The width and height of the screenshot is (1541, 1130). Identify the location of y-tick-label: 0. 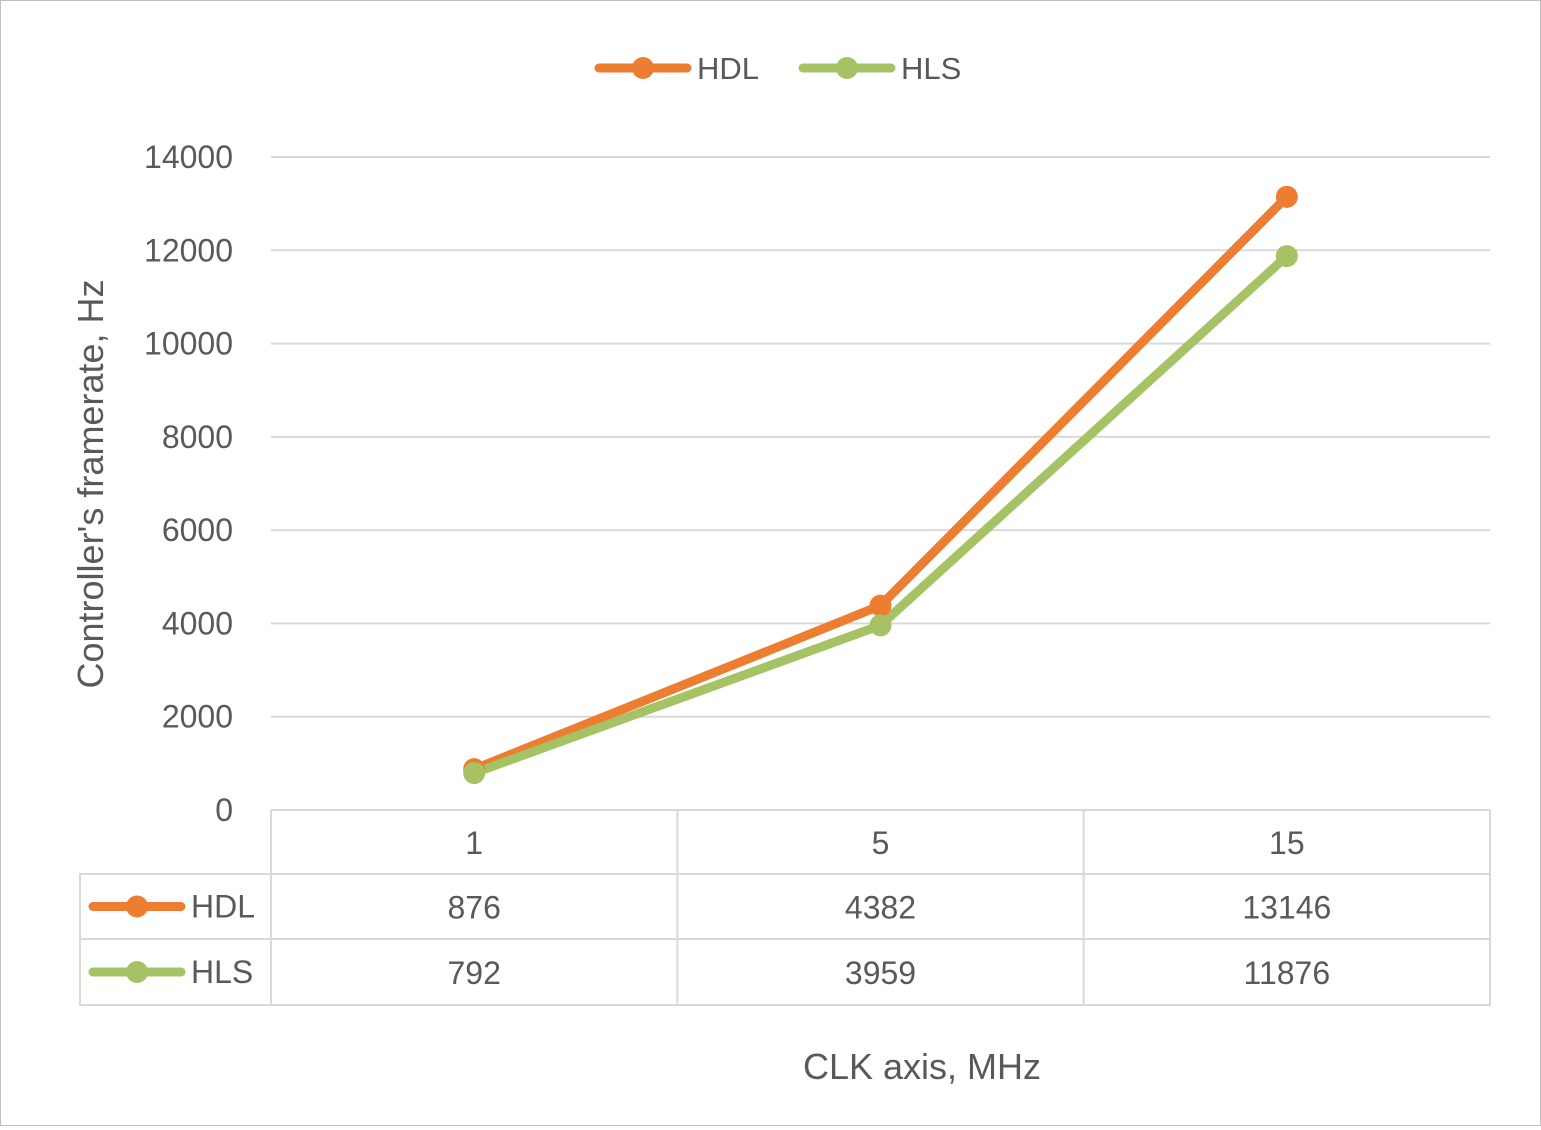
(224, 810).